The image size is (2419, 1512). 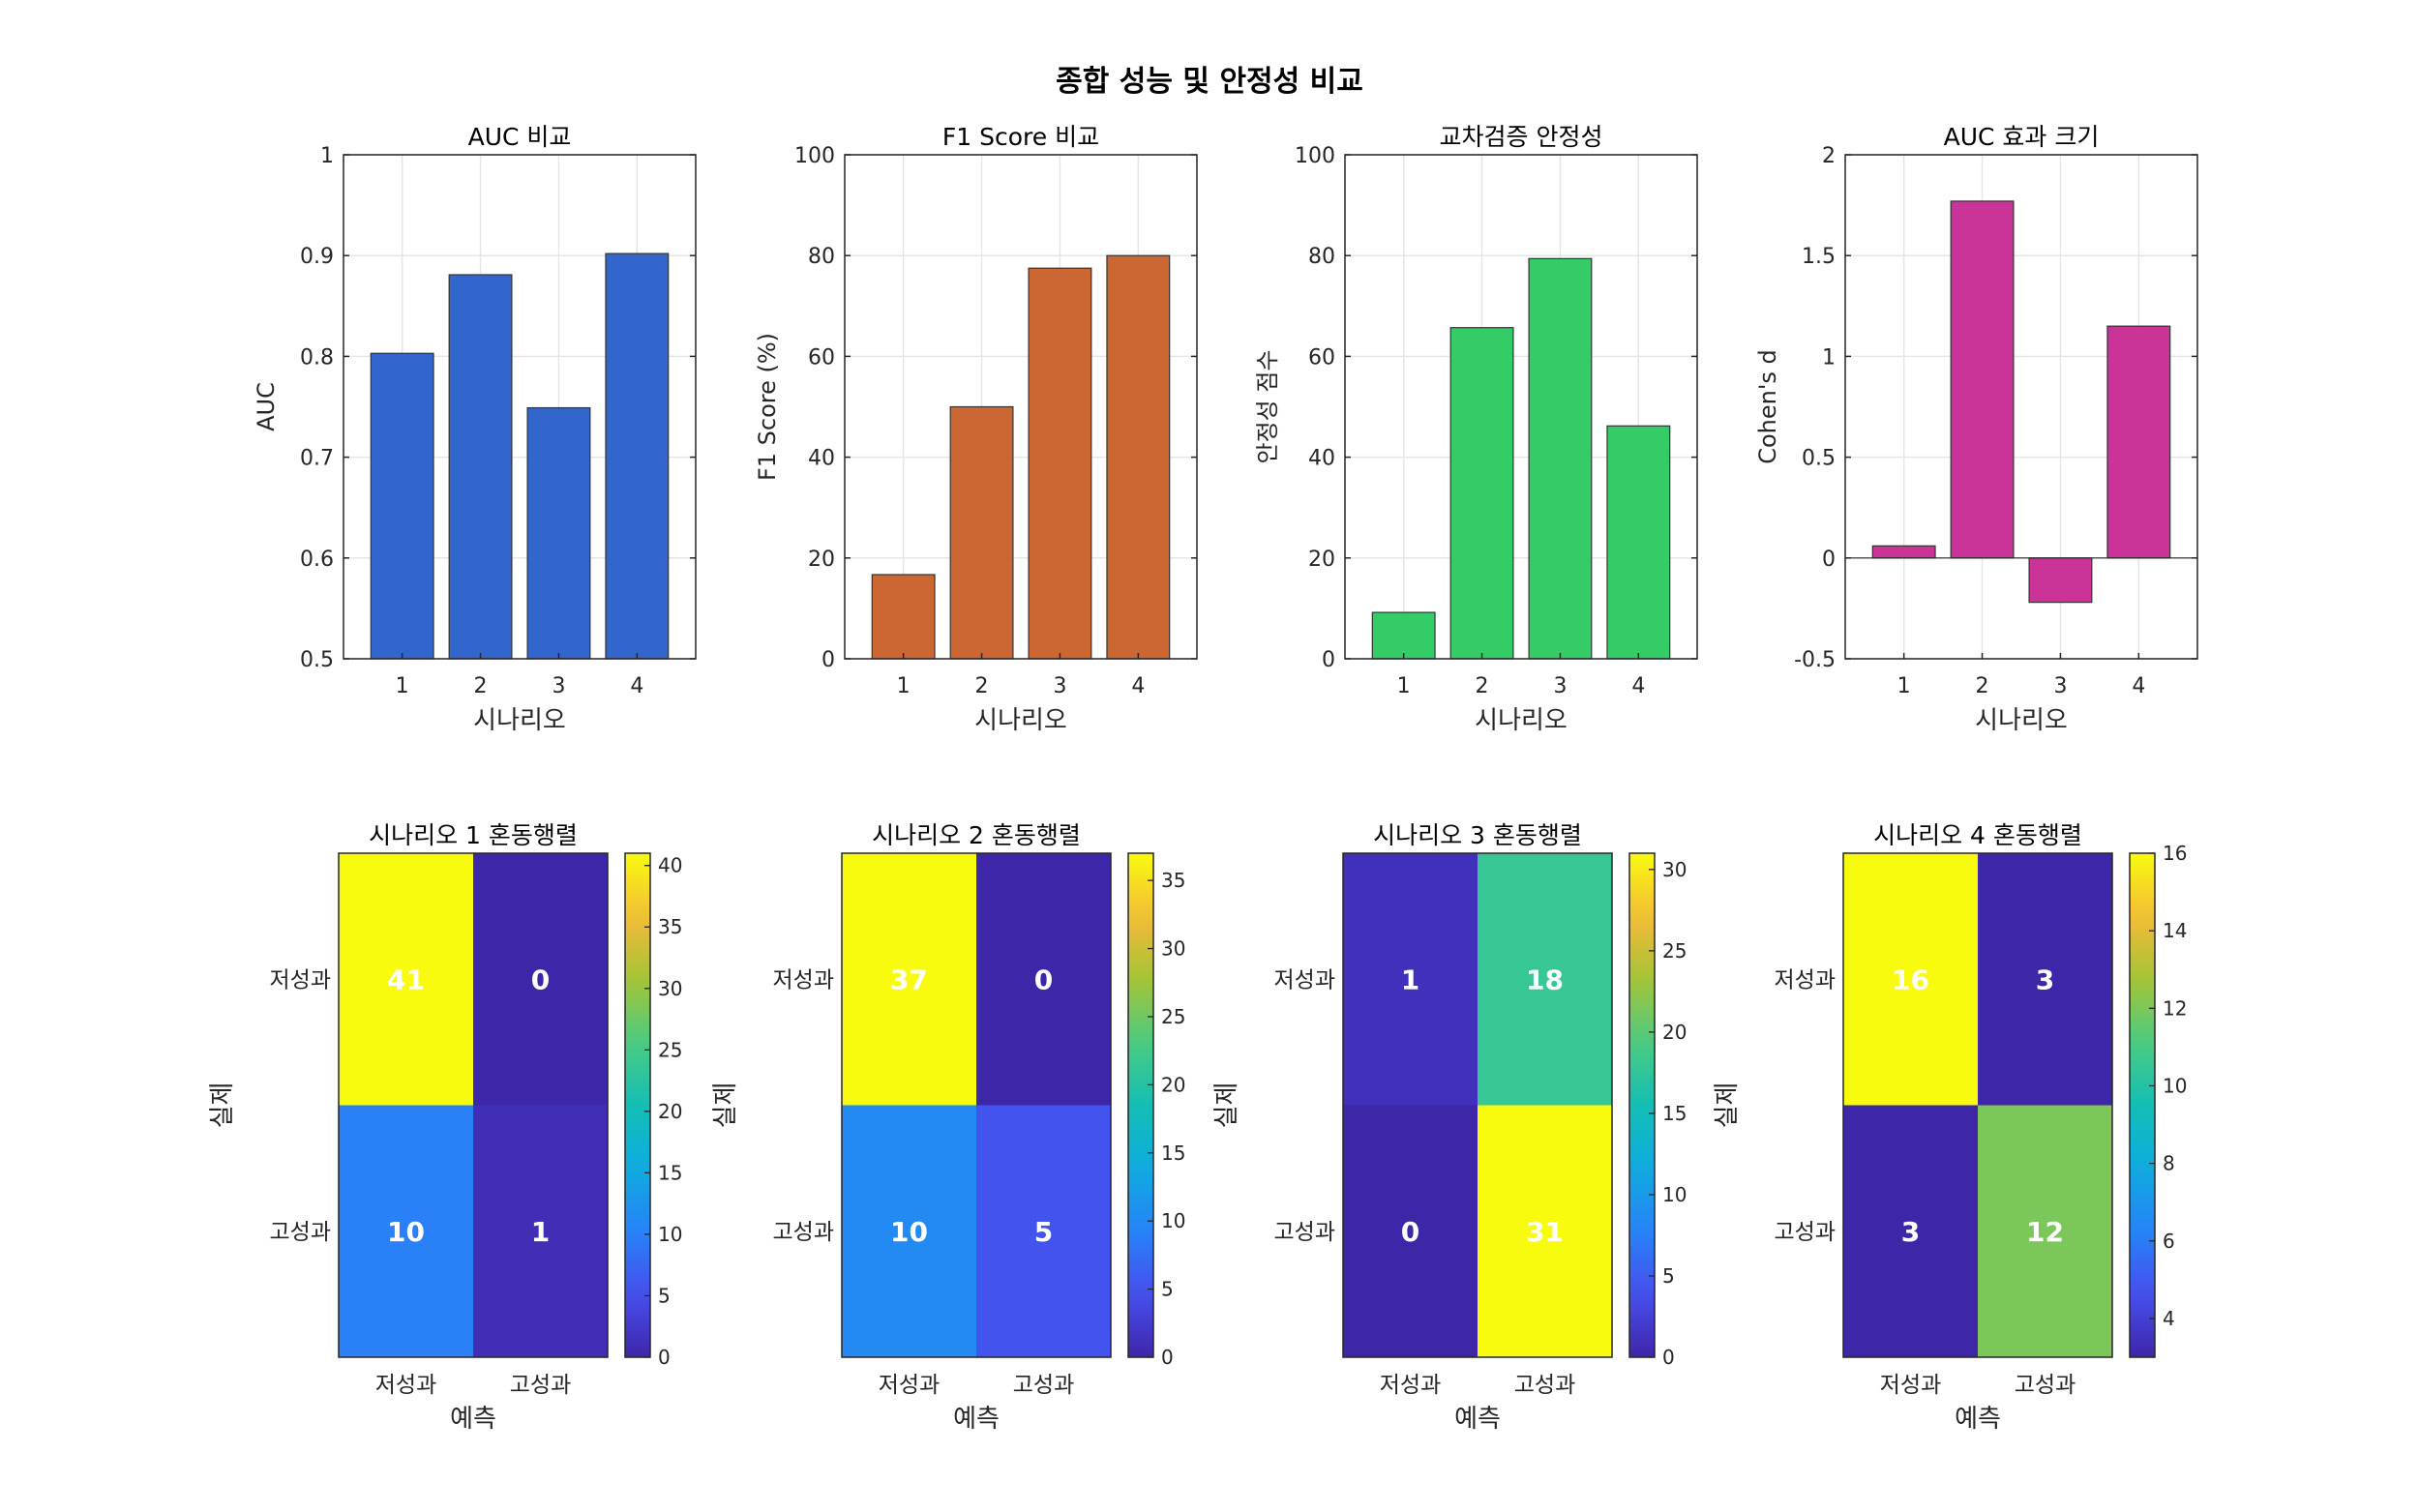 What do you see at coordinates (300, 1232) in the screenshot?
I see `row-label: 고성과` at bounding box center [300, 1232].